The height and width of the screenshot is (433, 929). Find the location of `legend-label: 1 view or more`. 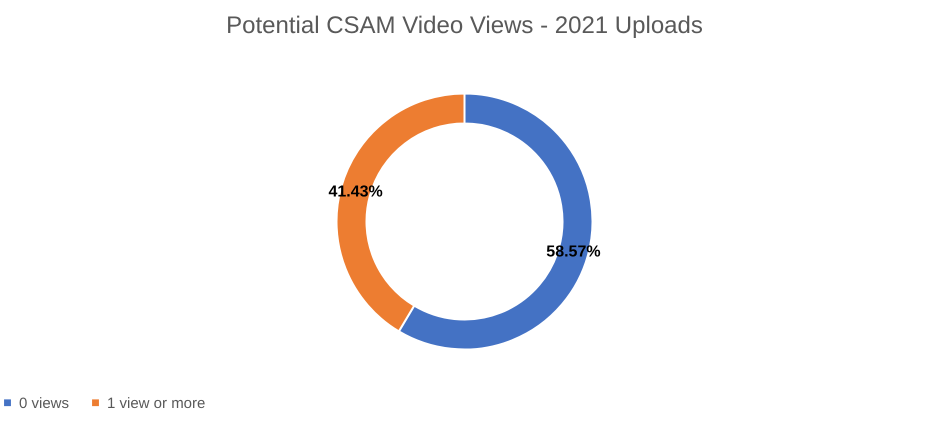

legend-label: 1 view or more is located at coordinates (156, 403).